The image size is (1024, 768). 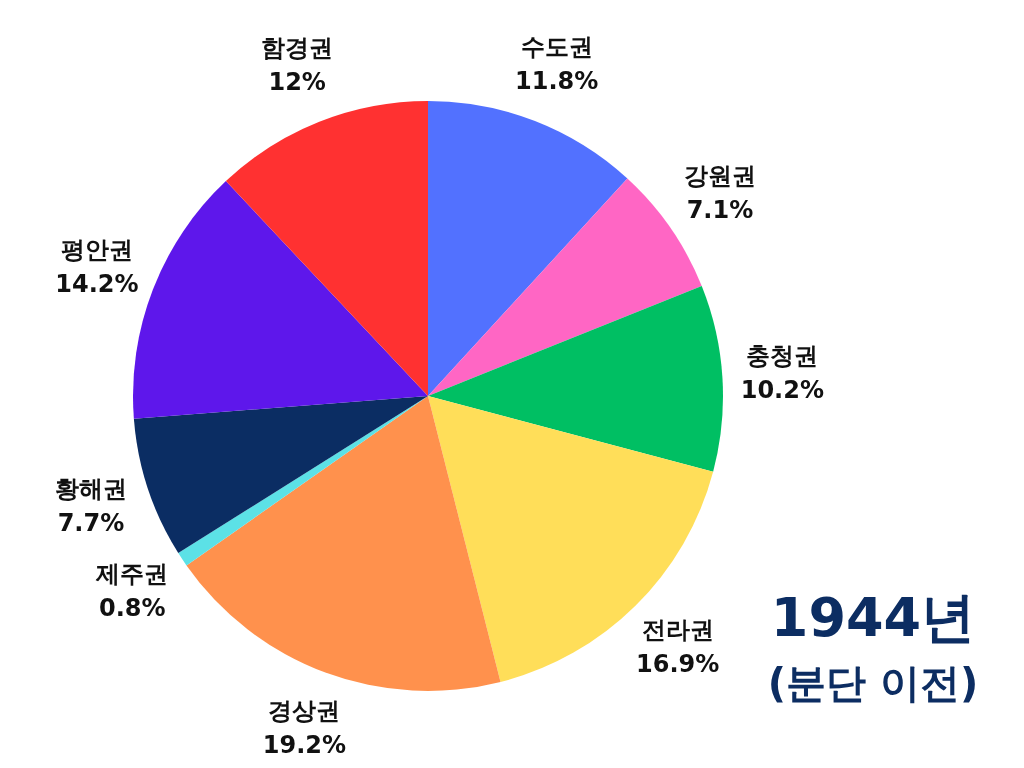 I want to click on data-label: 10.2%, so click(x=782, y=390).